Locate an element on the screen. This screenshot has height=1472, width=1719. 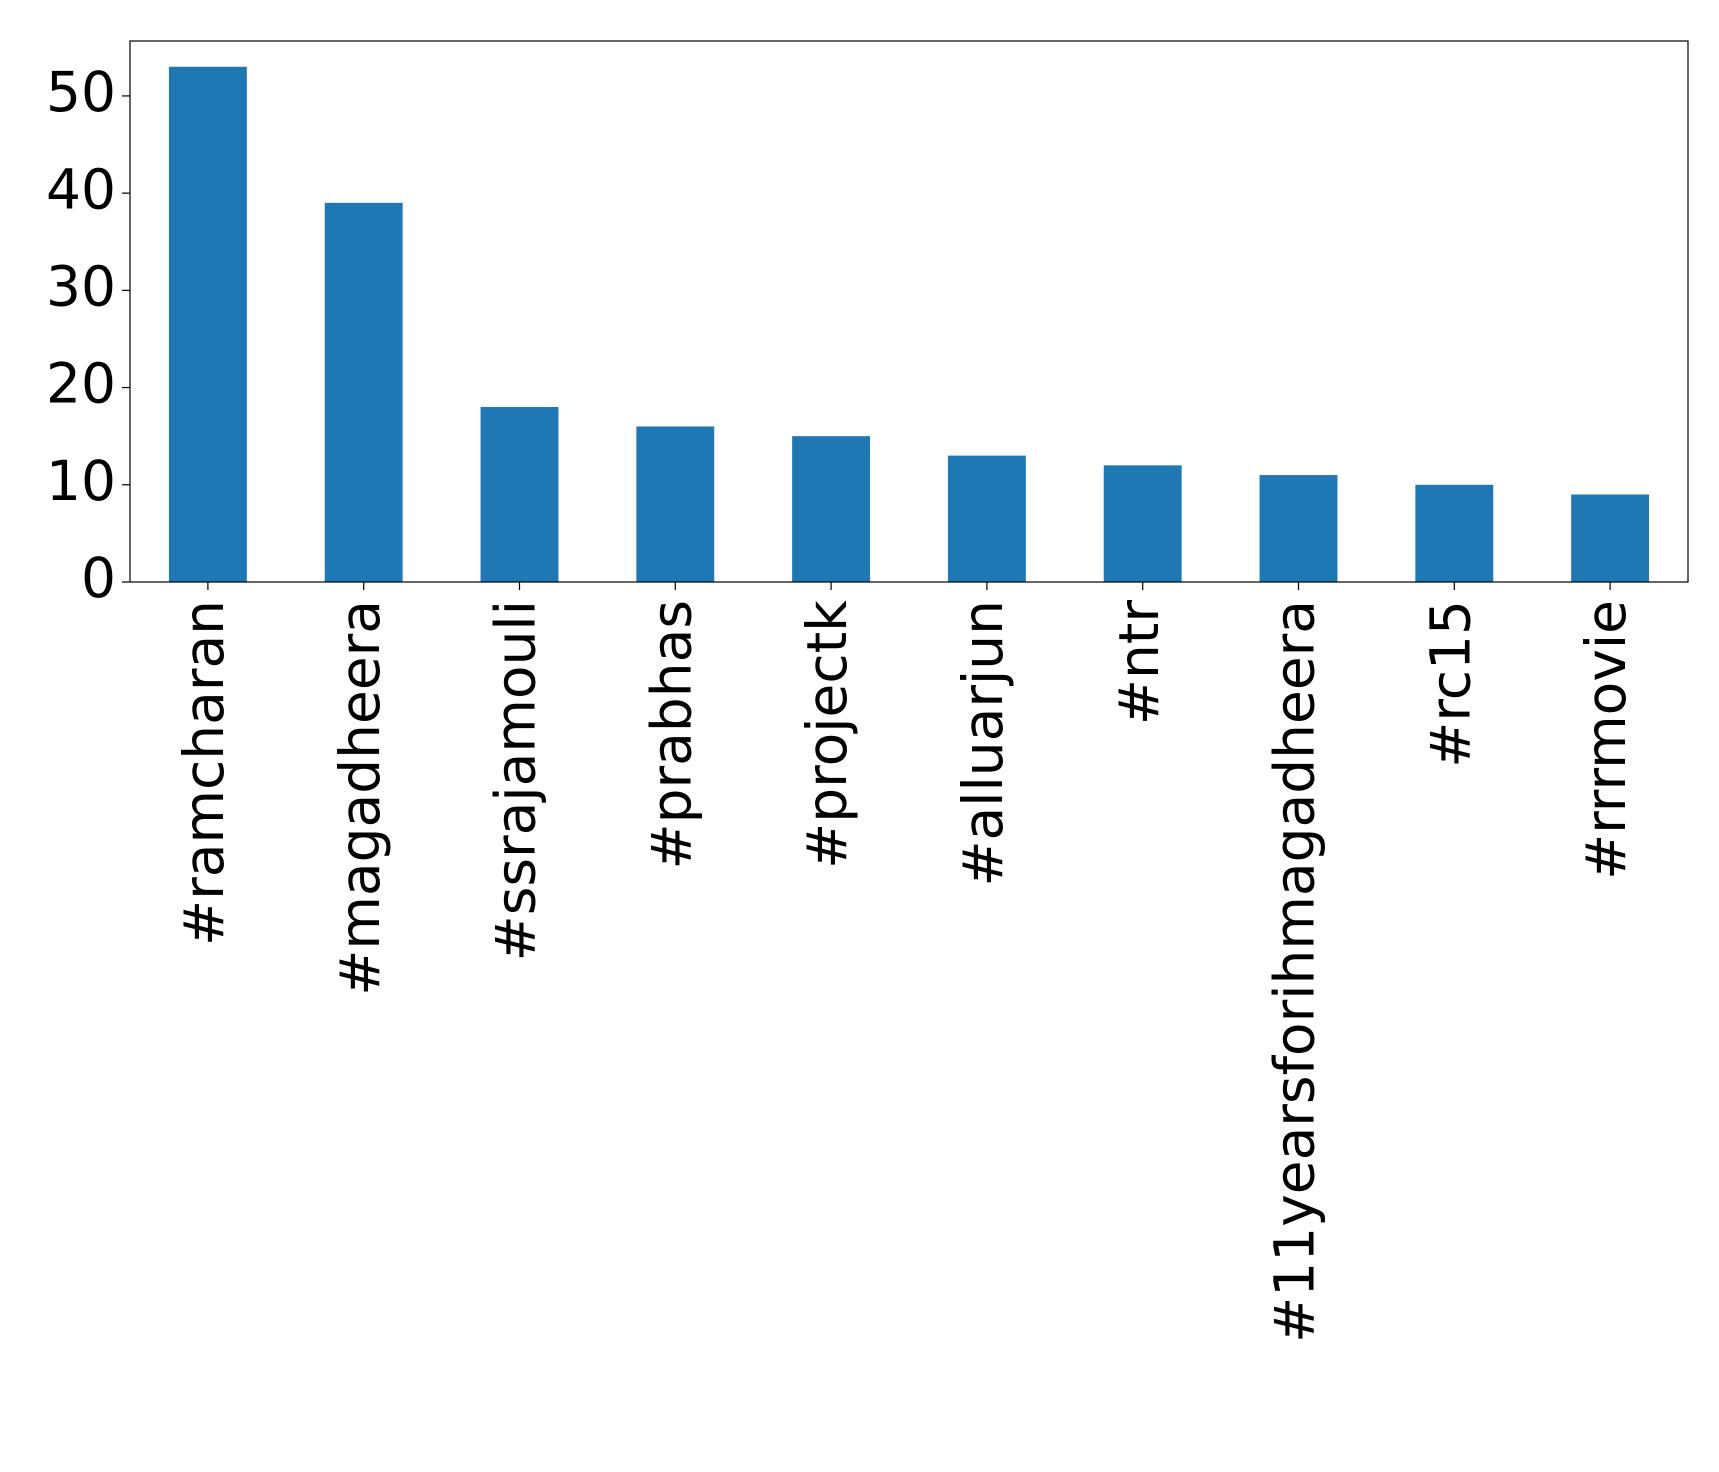
x-tick-label: #projectk is located at coordinates (827, 734).